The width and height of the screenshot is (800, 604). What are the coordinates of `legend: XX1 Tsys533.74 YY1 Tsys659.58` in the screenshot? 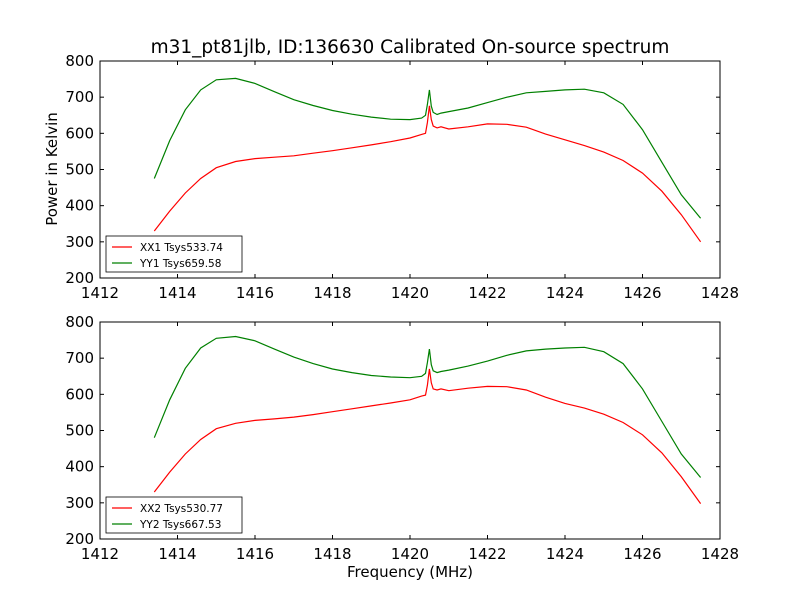 It's located at (174, 254).